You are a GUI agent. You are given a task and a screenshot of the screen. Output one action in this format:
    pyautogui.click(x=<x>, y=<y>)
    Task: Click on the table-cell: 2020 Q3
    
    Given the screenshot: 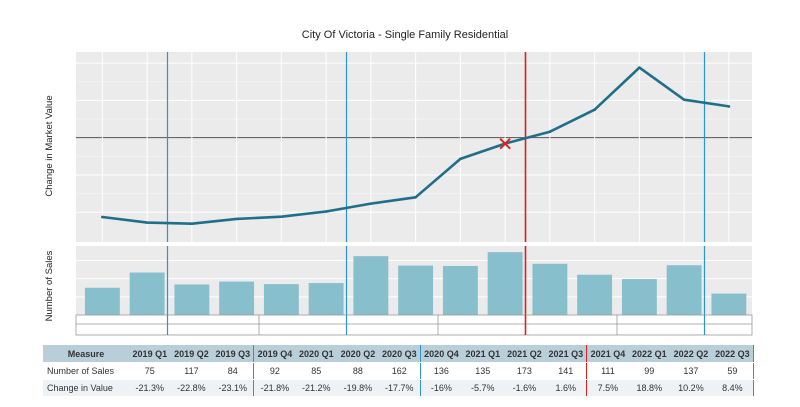 What is the action you would take?
    pyautogui.click(x=399, y=354)
    